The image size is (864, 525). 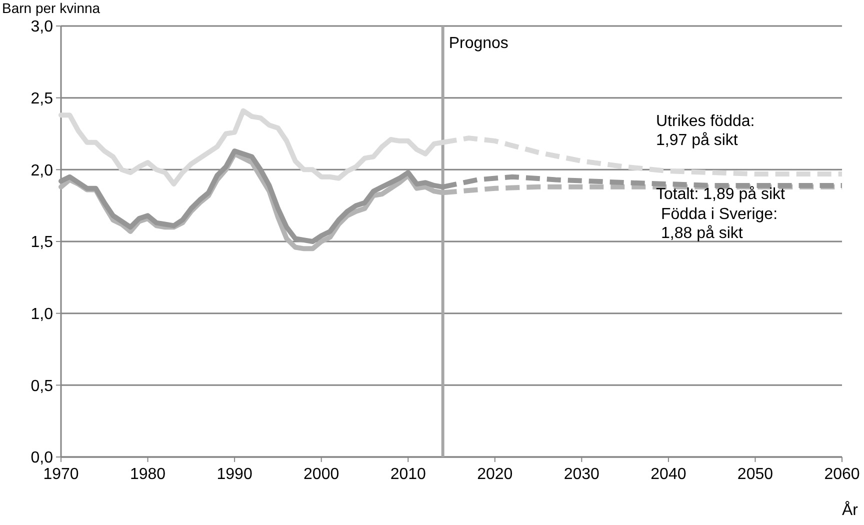 What do you see at coordinates (42, 243) in the screenshot?
I see `y-tick-label: 1,5` at bounding box center [42, 243].